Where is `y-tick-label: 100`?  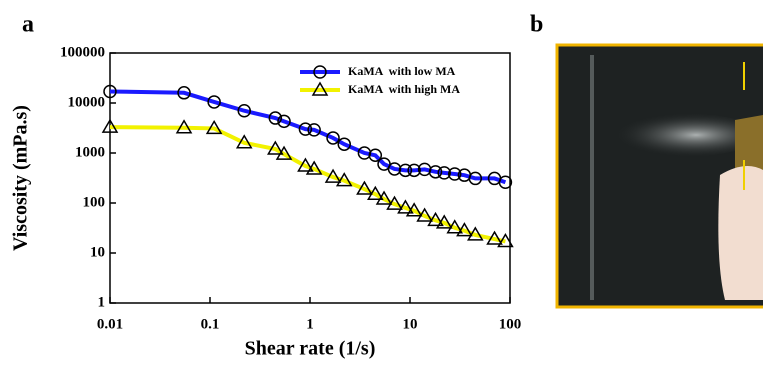 y-tick-label: 100 is located at coordinates (94, 202).